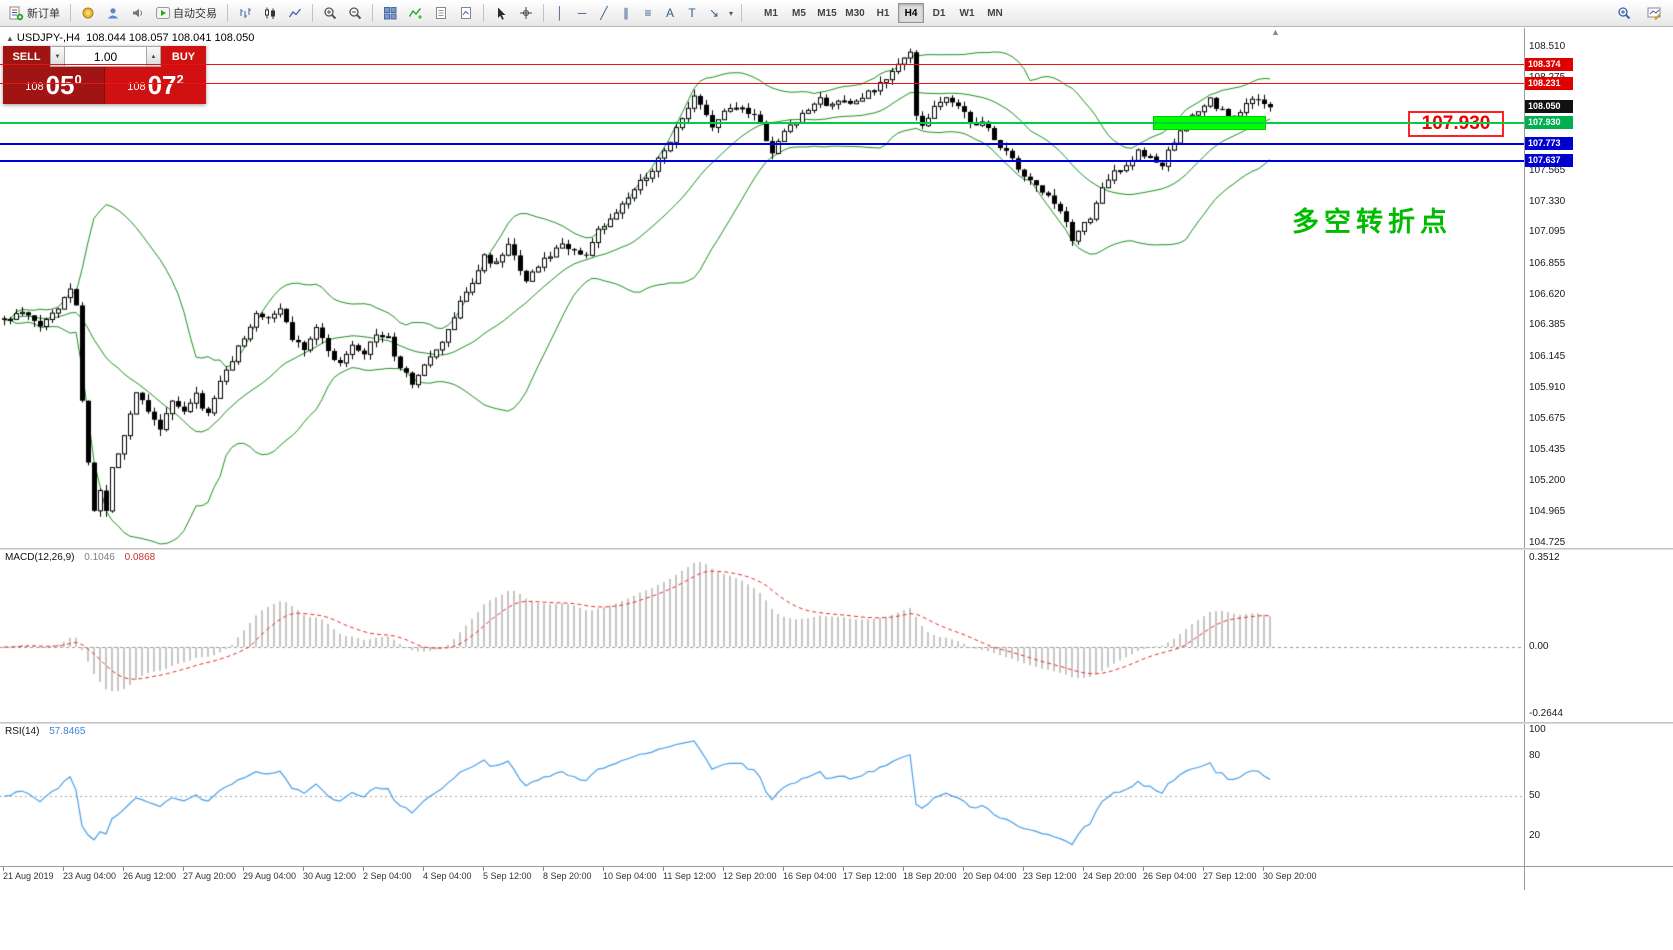  Describe the element at coordinates (582, 13) in the screenshot. I see `horizontal-line-tool: ─` at that location.